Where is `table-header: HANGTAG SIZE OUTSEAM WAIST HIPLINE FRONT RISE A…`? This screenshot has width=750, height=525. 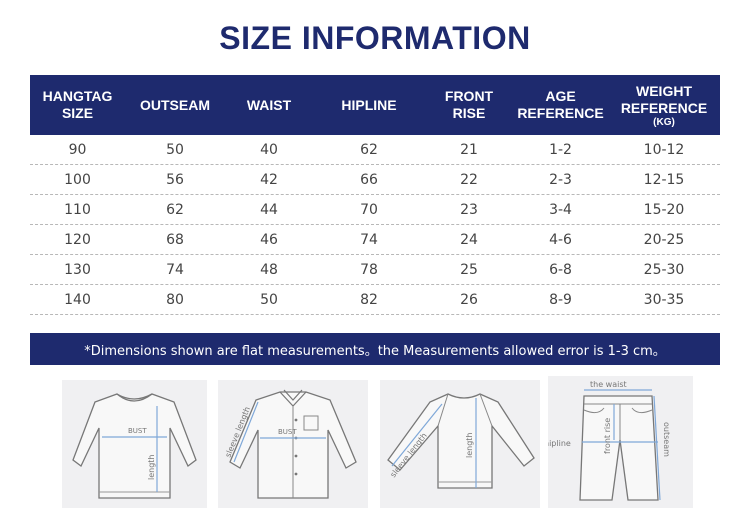
table-header: HANGTAG SIZE OUTSEAM WAIST HIPLINE FRONT RISE A… is located at coordinates (375, 105).